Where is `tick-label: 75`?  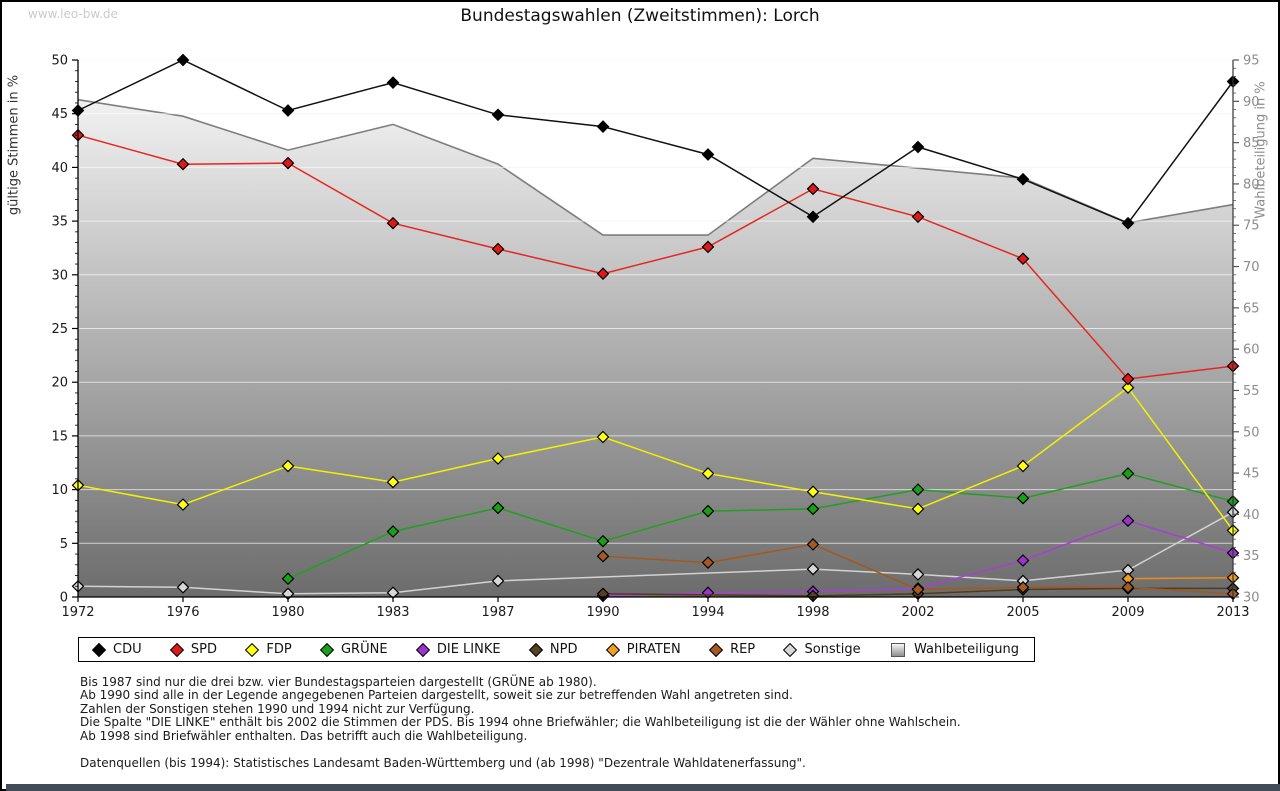
tick-label: 75 is located at coordinates (1251, 226).